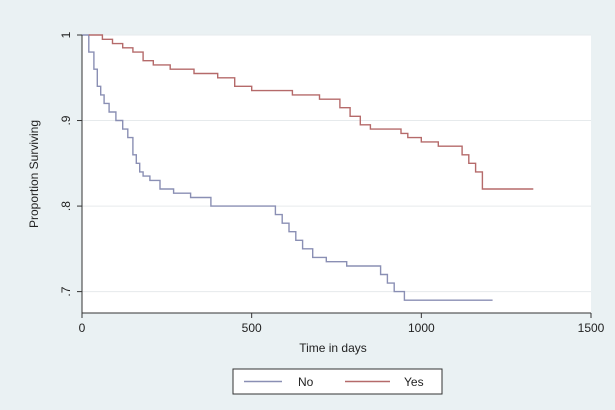  Describe the element at coordinates (333, 348) in the screenshot. I see `x-axis-title: Time in days` at that location.